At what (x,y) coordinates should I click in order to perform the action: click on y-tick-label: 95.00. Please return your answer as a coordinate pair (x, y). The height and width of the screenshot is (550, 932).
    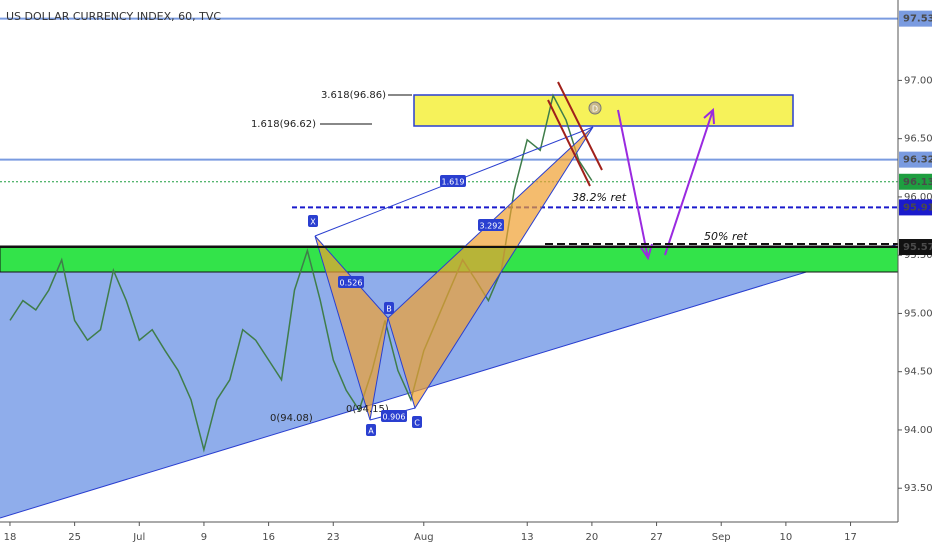
    Looking at the image, I should click on (918, 313).